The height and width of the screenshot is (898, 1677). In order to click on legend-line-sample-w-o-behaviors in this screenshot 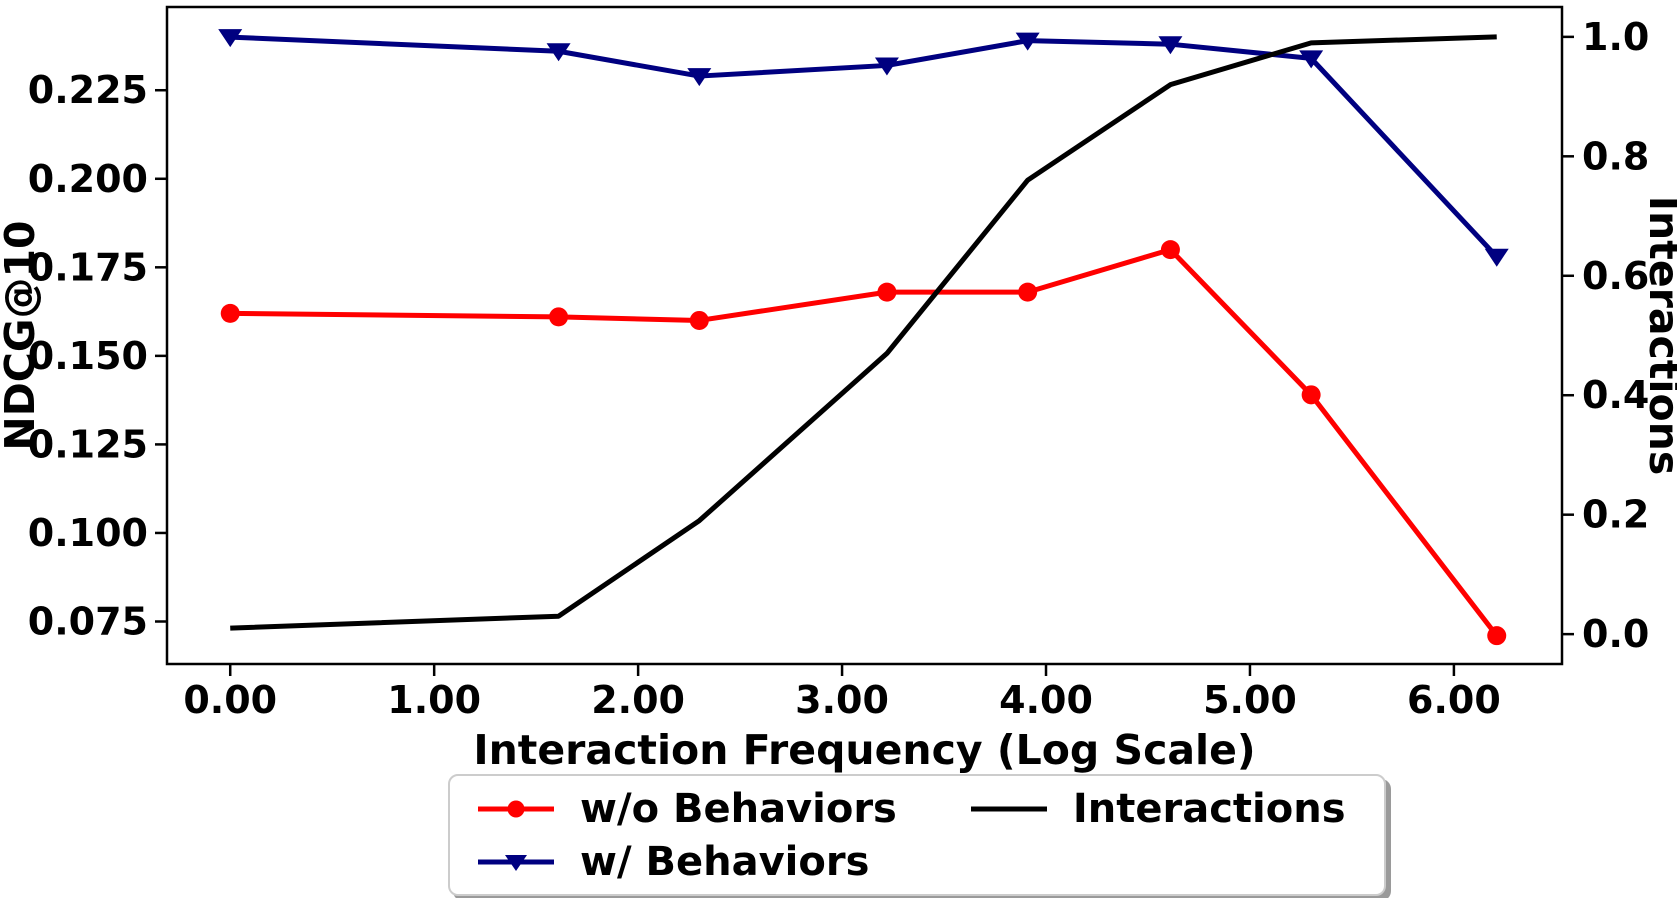, I will do `click(516, 808)`.